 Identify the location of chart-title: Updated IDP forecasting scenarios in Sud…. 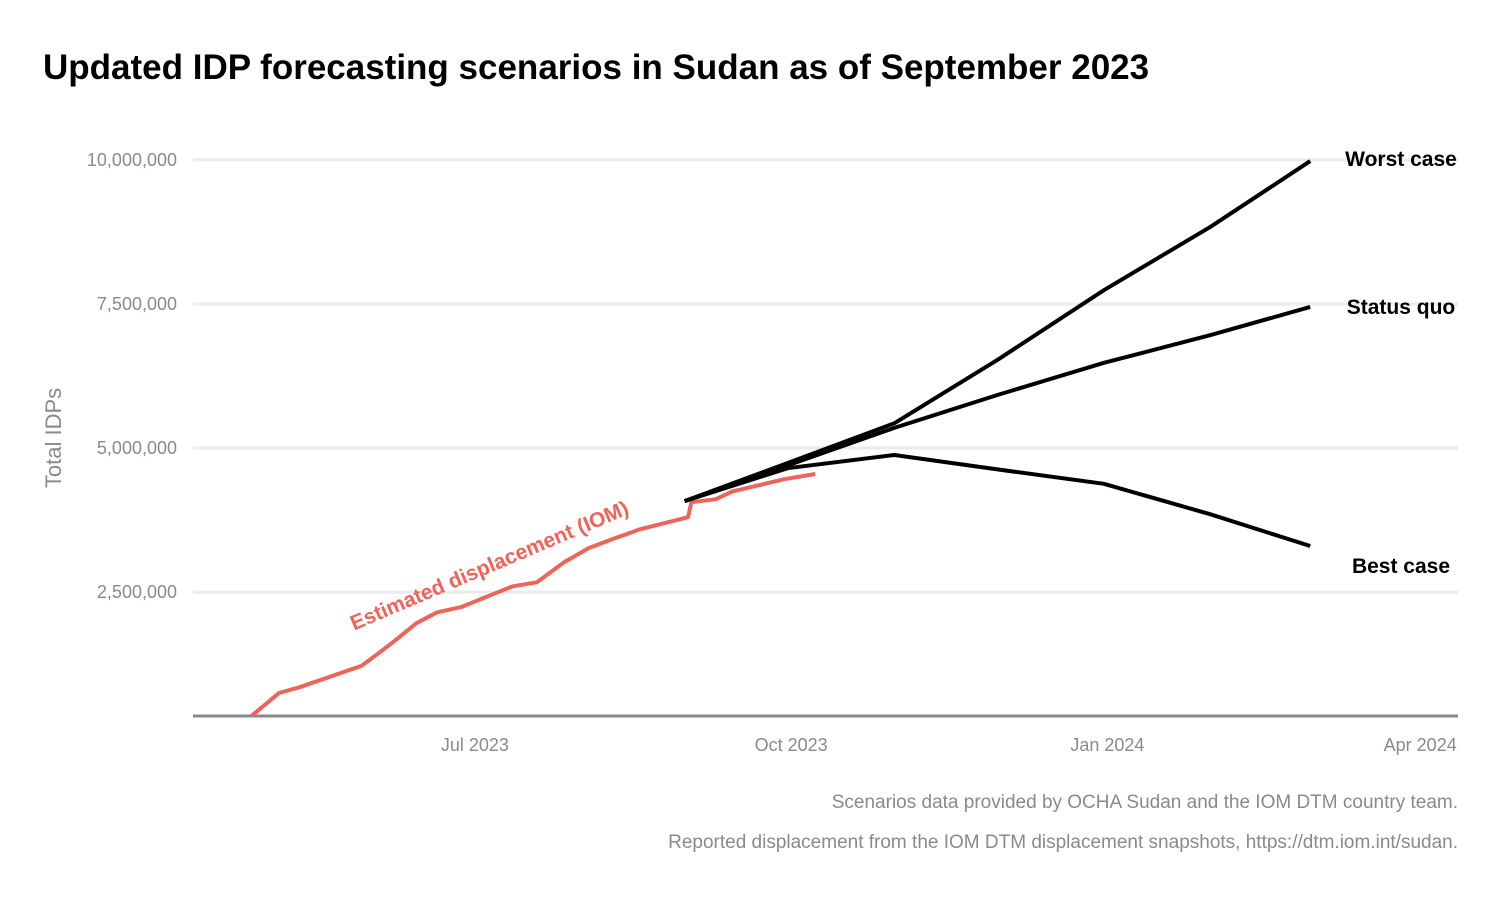
(596, 67).